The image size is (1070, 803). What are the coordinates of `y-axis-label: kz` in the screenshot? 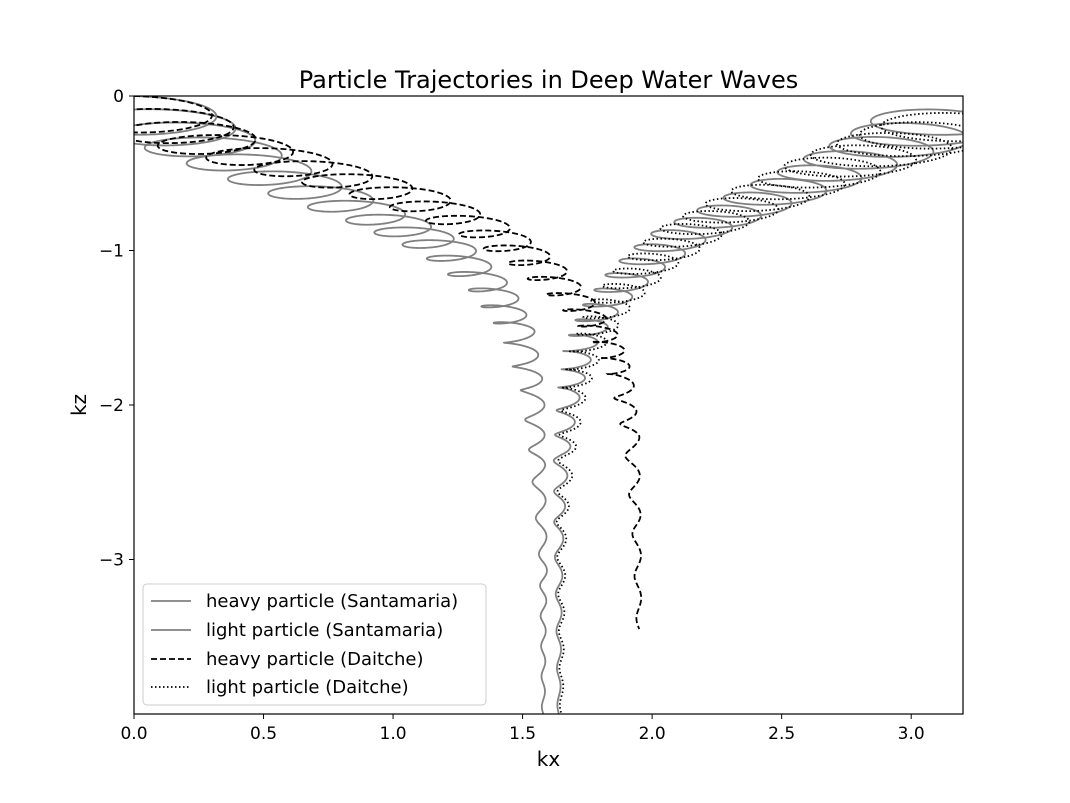 It's located at (79, 405).